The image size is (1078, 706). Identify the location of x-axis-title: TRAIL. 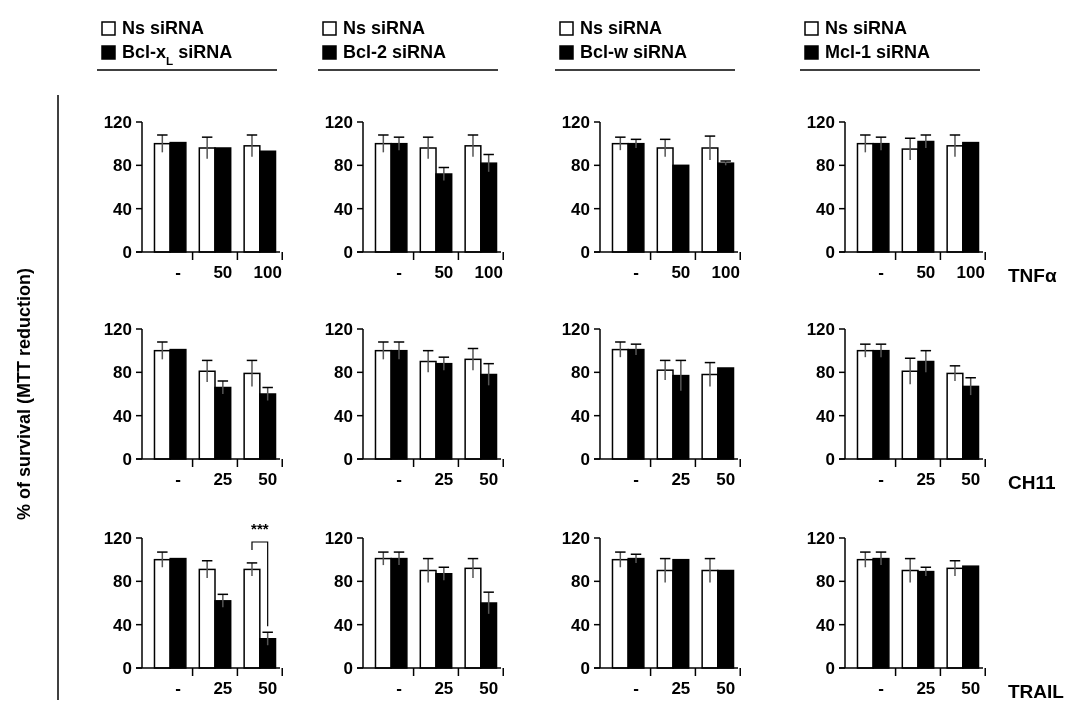
(1036, 691).